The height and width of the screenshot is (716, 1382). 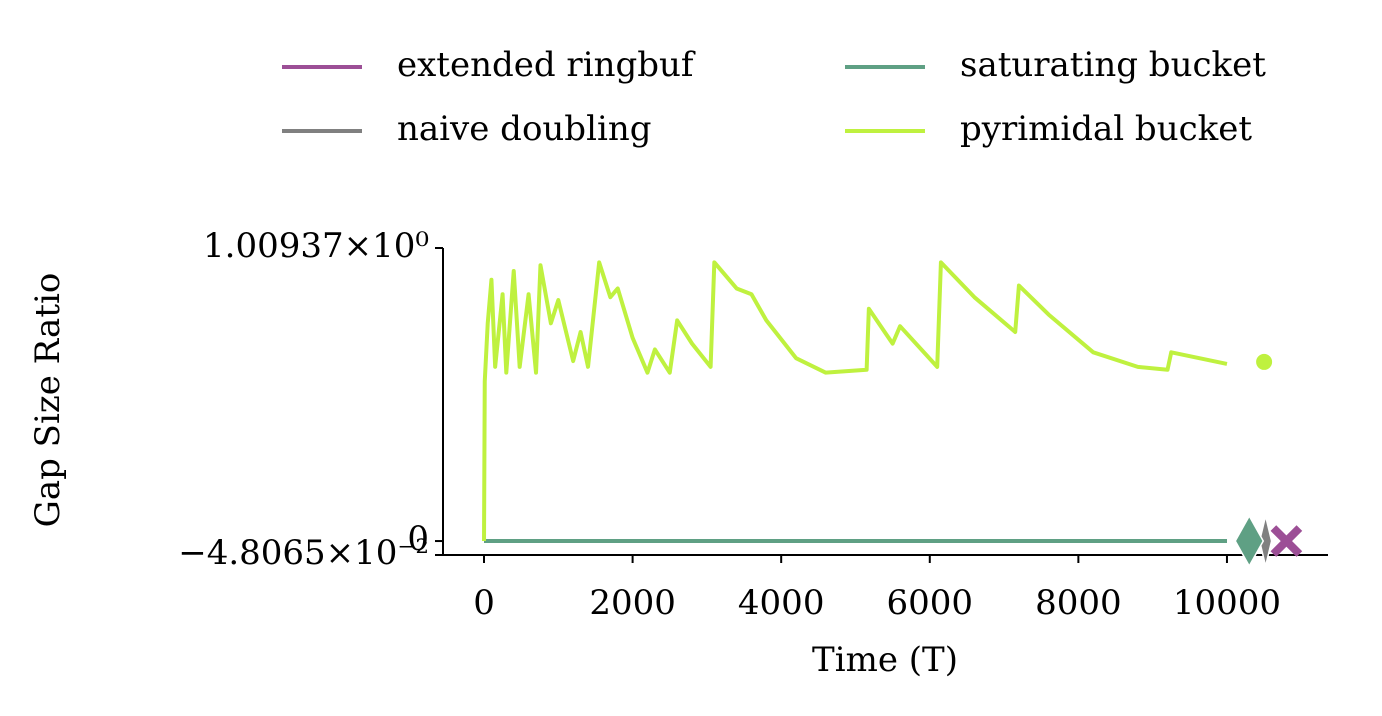 What do you see at coordinates (316, 246) in the screenshot?
I see `y-tick-label: 1.00937×10⁰` at bounding box center [316, 246].